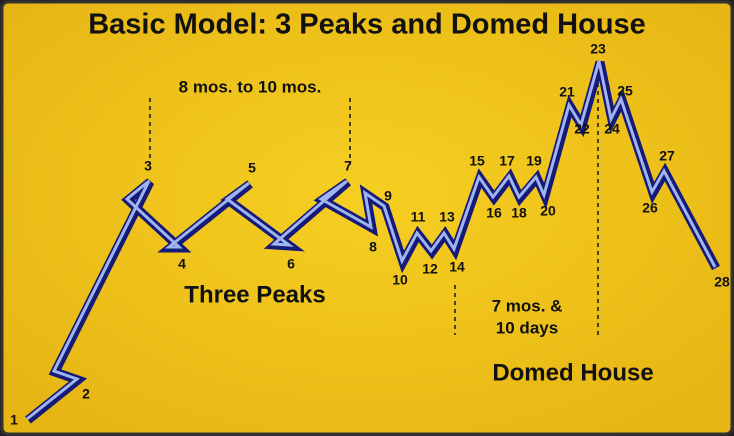 The width and height of the screenshot is (734, 436). I want to click on title: Basic Model: 3 Peaks and Domed House, so click(367, 25).